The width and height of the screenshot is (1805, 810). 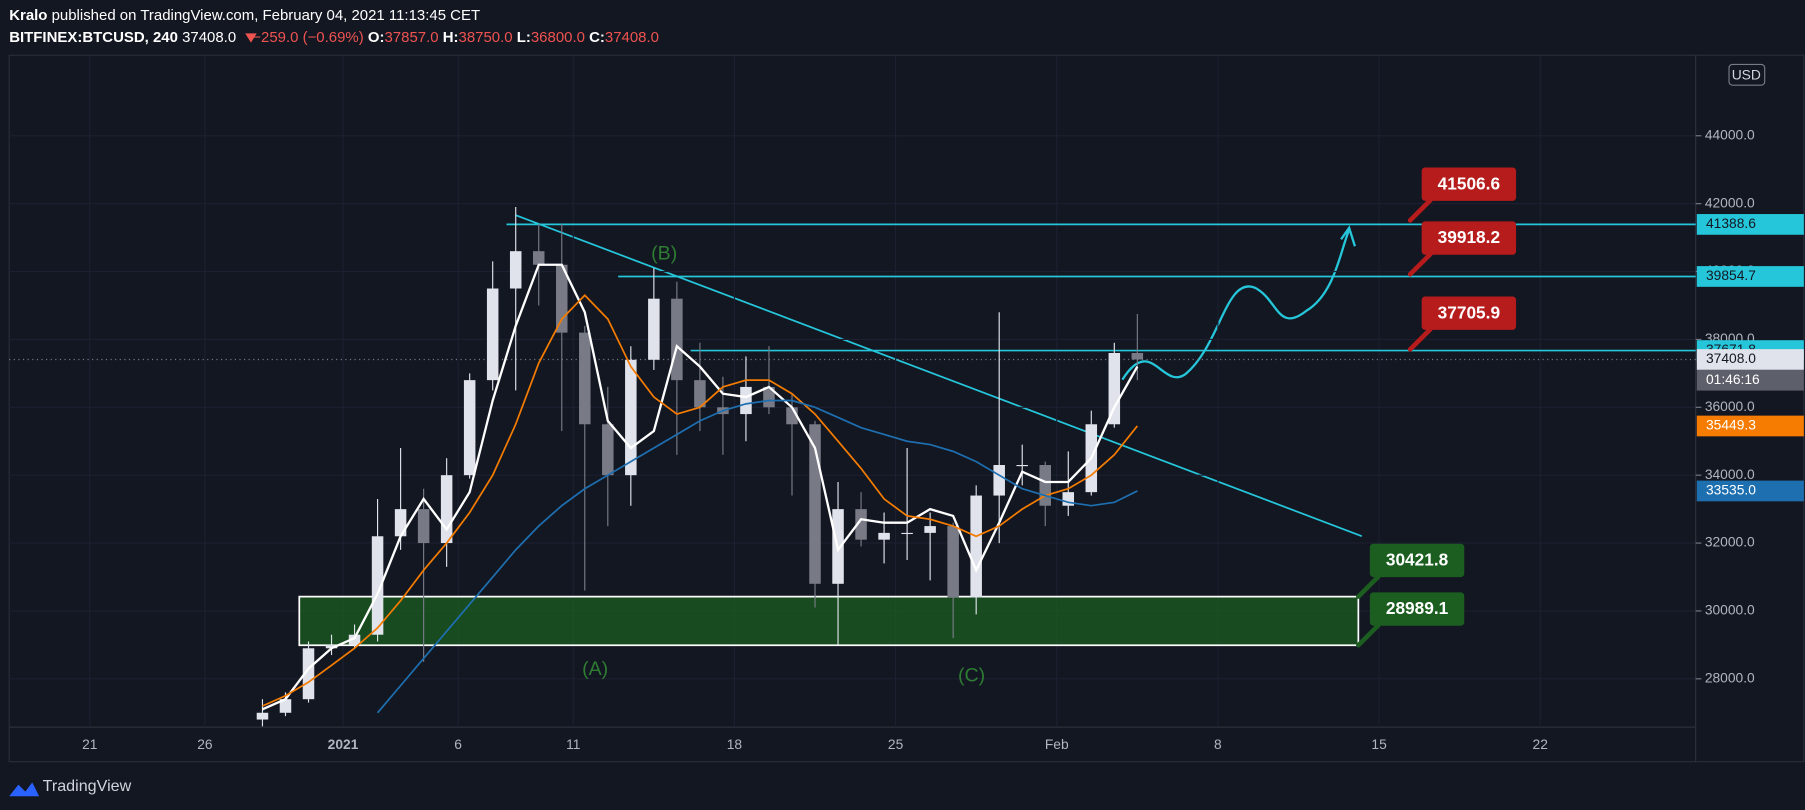 I want to click on x-tick-label: 25, so click(x=896, y=744).